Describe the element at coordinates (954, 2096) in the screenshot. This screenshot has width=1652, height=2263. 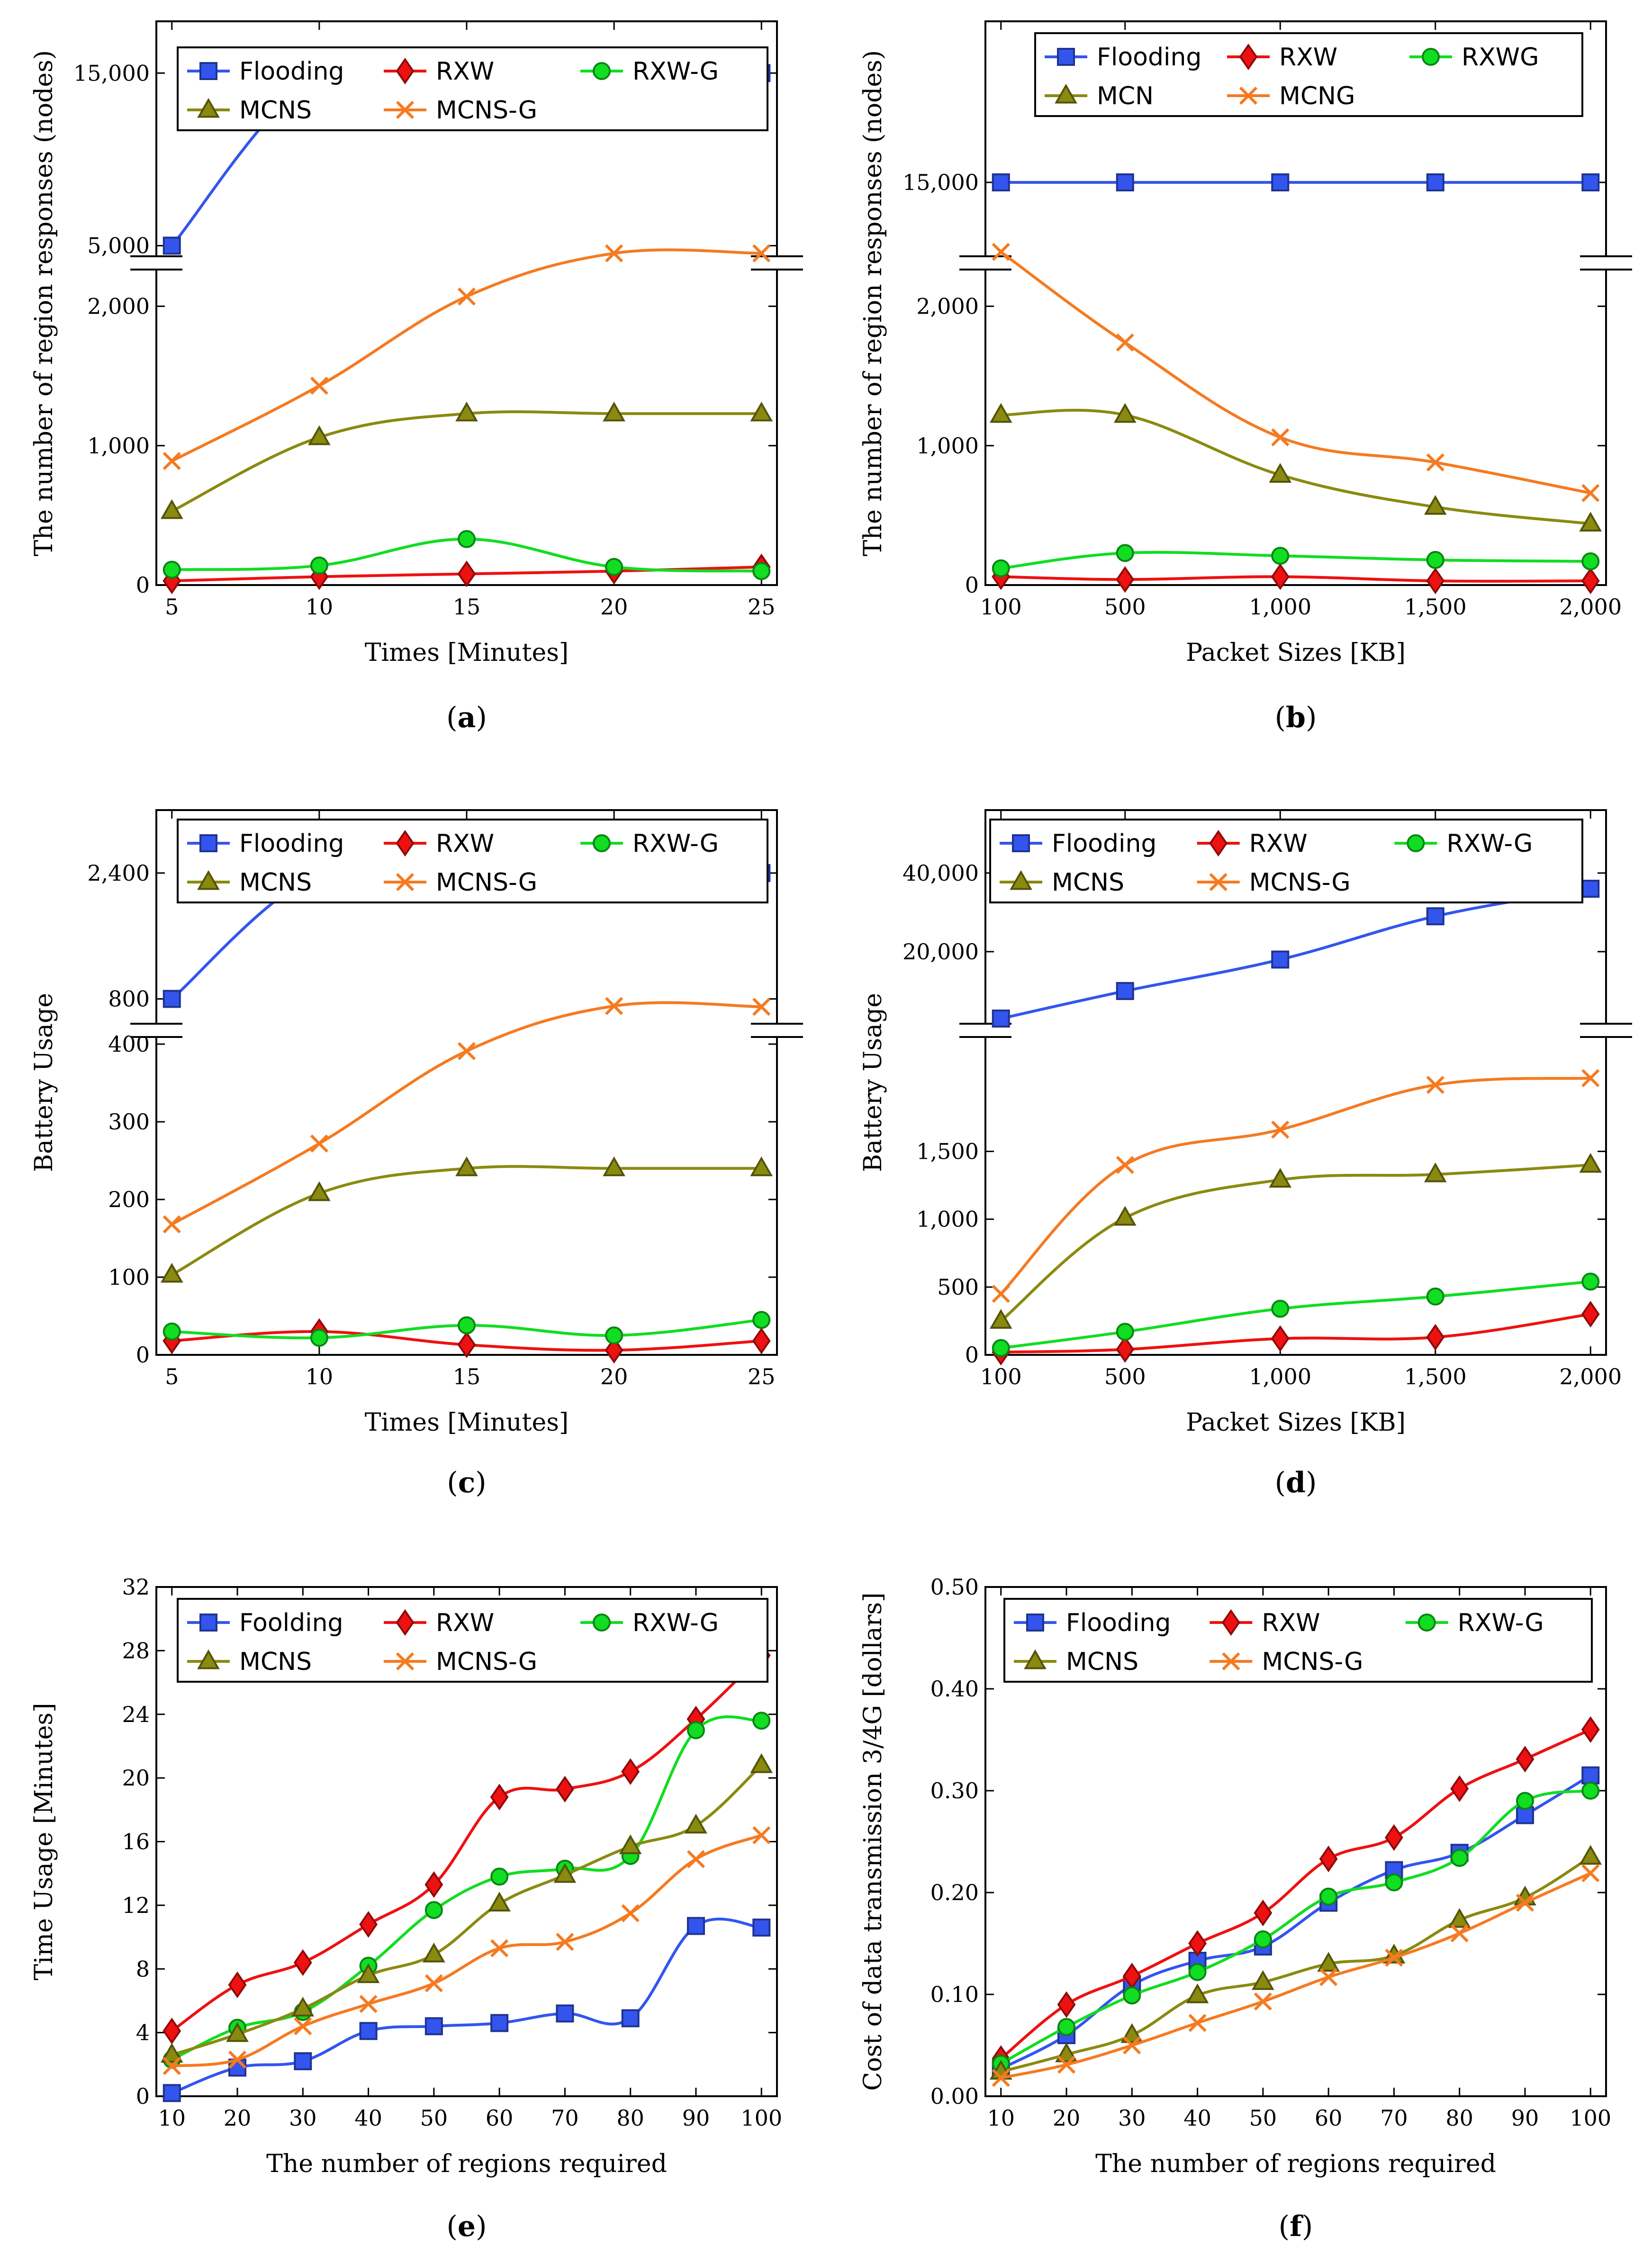
I see `y-tick-label: 0.00` at that location.